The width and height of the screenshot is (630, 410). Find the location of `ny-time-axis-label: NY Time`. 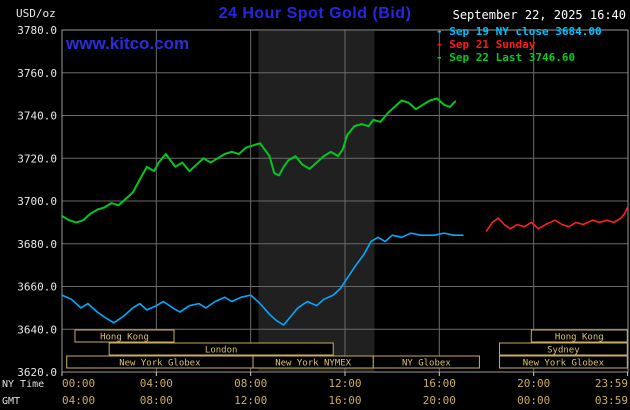

ny-time-axis-label: NY Time is located at coordinates (23, 384).